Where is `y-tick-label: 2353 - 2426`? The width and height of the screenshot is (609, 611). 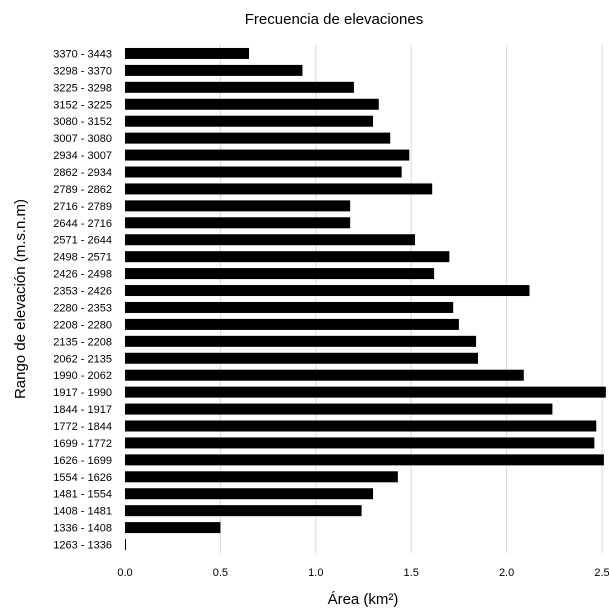
y-tick-label: 2353 - 2426 is located at coordinates (82, 292).